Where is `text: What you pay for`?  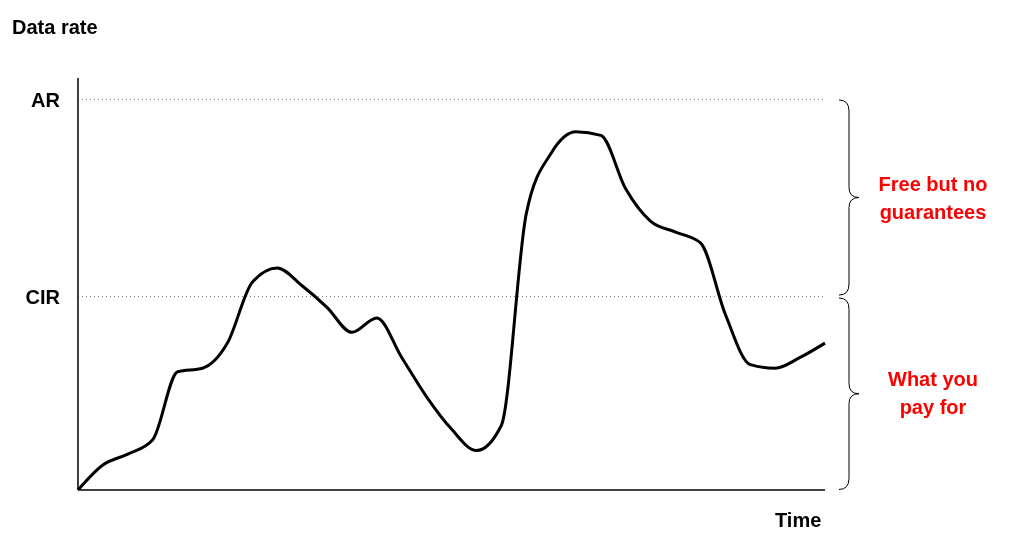 text: What you pay for is located at coordinates (933, 394).